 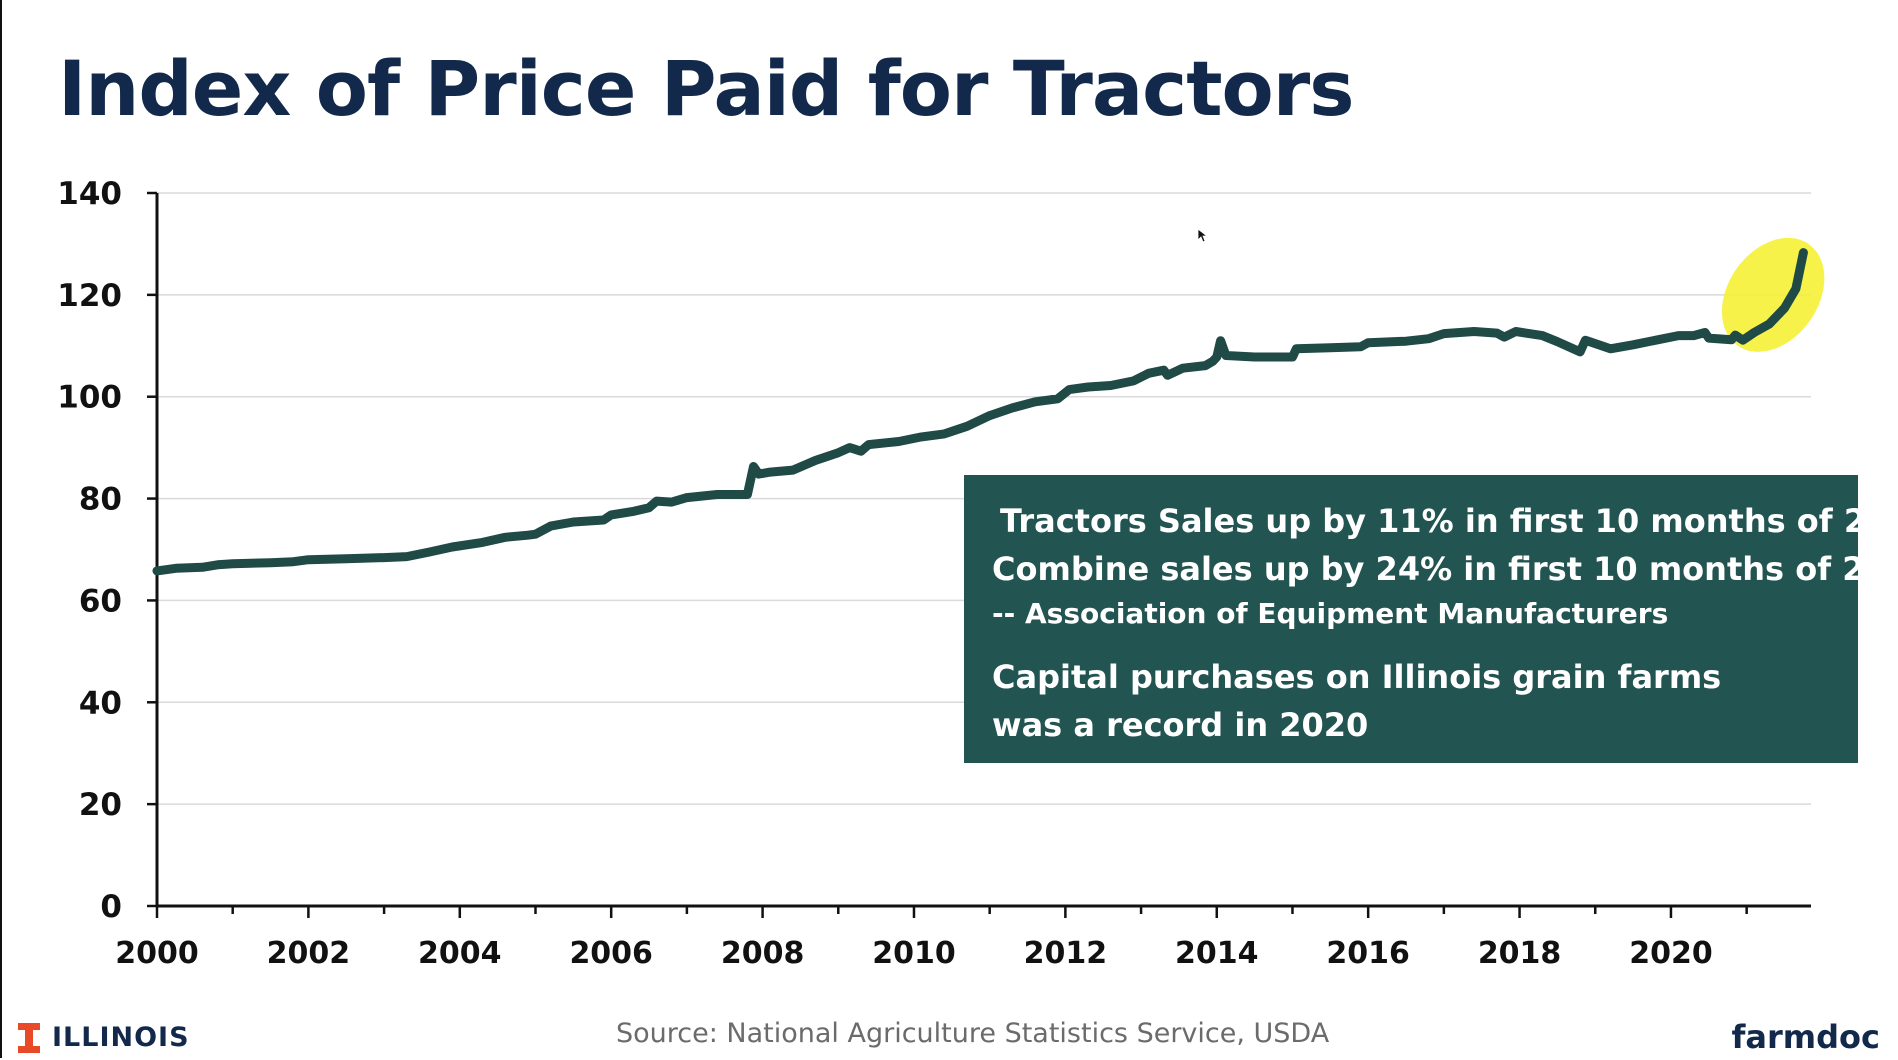 What do you see at coordinates (111, 907) in the screenshot?
I see `y-tick-label-0: 0` at bounding box center [111, 907].